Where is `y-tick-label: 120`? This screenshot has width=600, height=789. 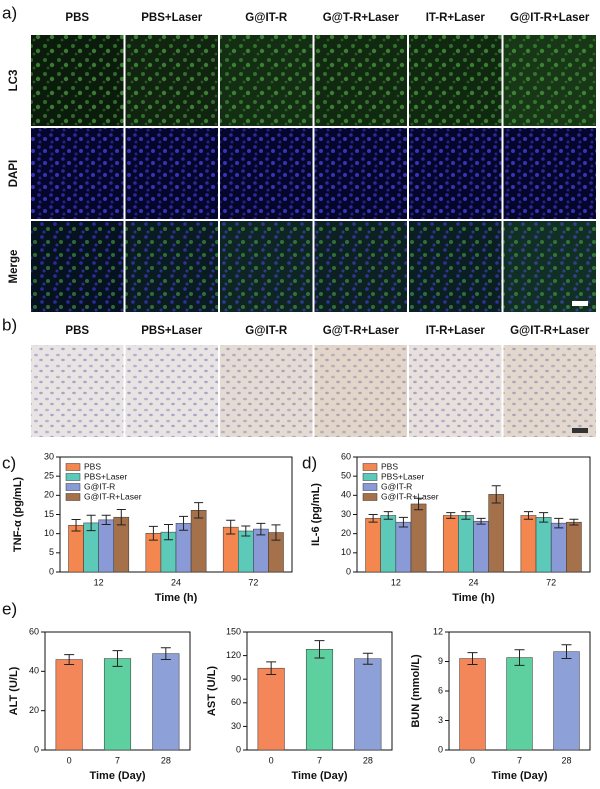
y-tick-label: 120 is located at coordinates (233, 655).